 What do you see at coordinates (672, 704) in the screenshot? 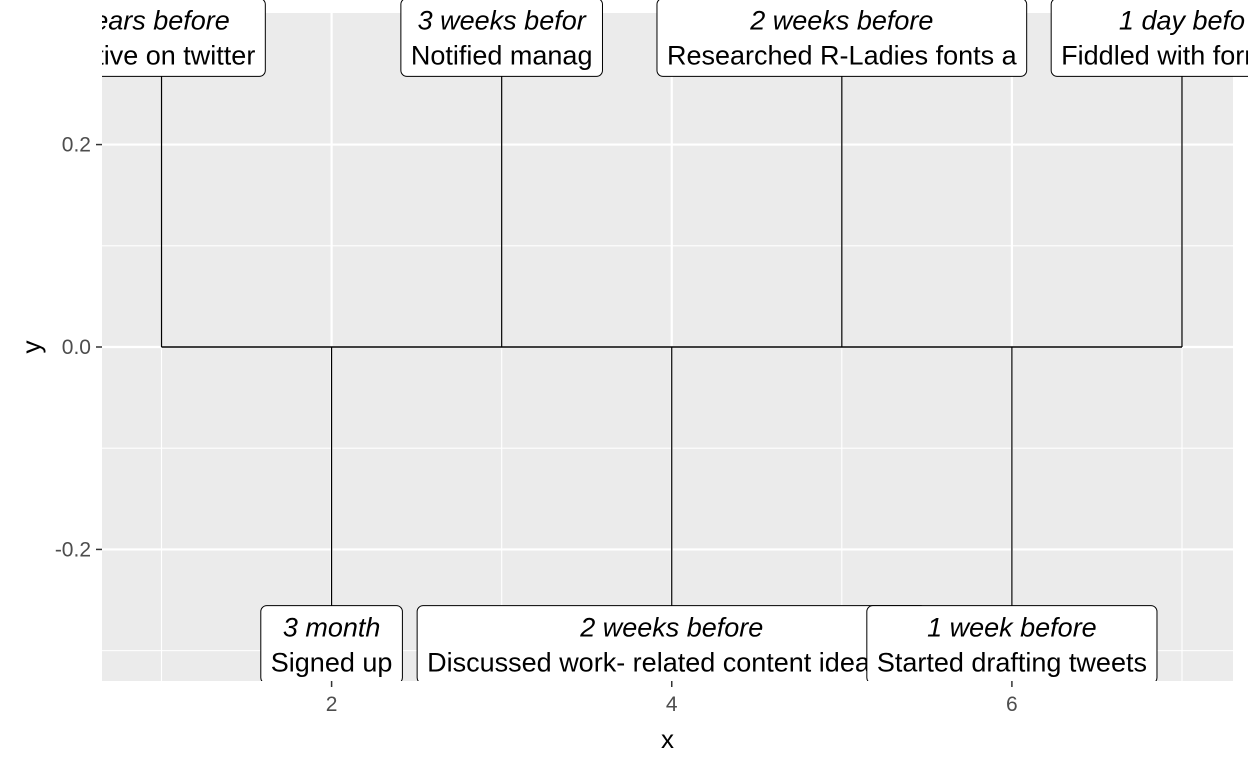
I see `x-tick-label: 4` at bounding box center [672, 704].